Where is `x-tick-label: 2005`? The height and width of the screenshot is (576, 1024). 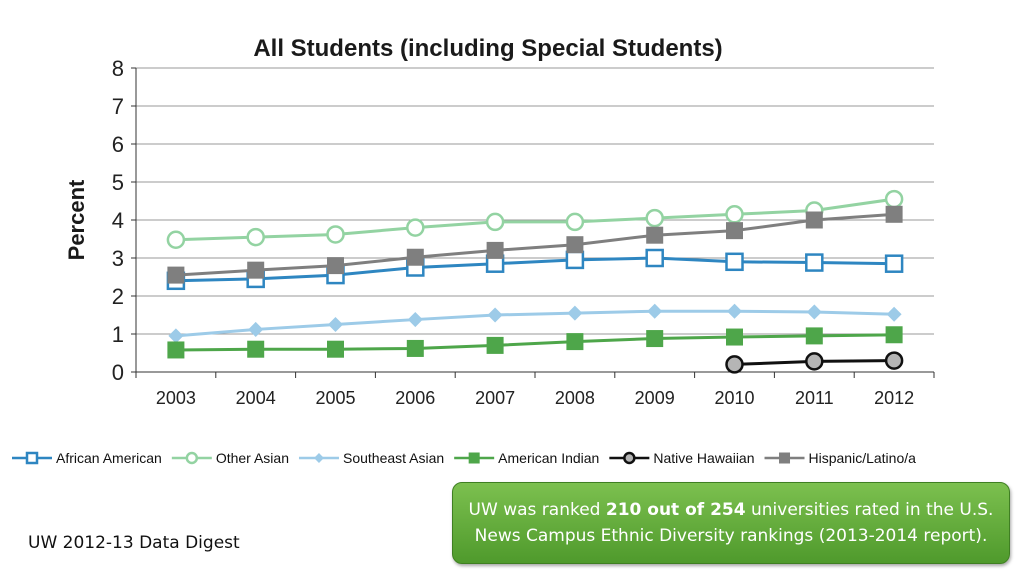
x-tick-label: 2005 is located at coordinates (335, 398).